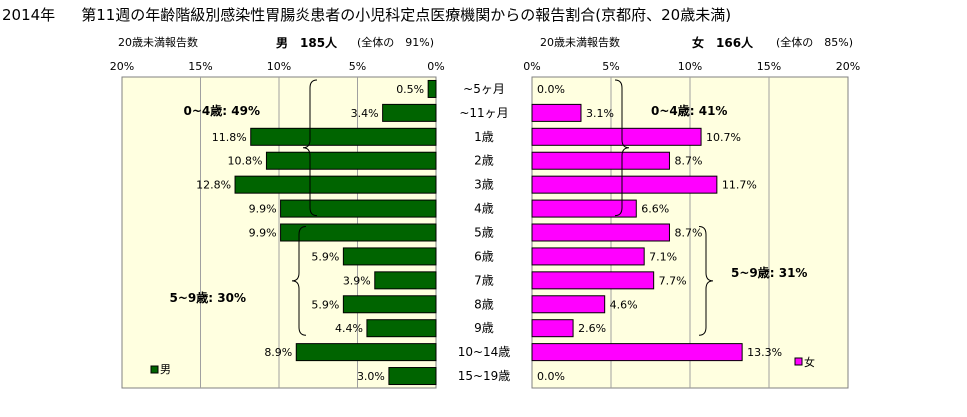  Describe the element at coordinates (484, 233) in the screenshot. I see `category-label: 5歳` at that location.